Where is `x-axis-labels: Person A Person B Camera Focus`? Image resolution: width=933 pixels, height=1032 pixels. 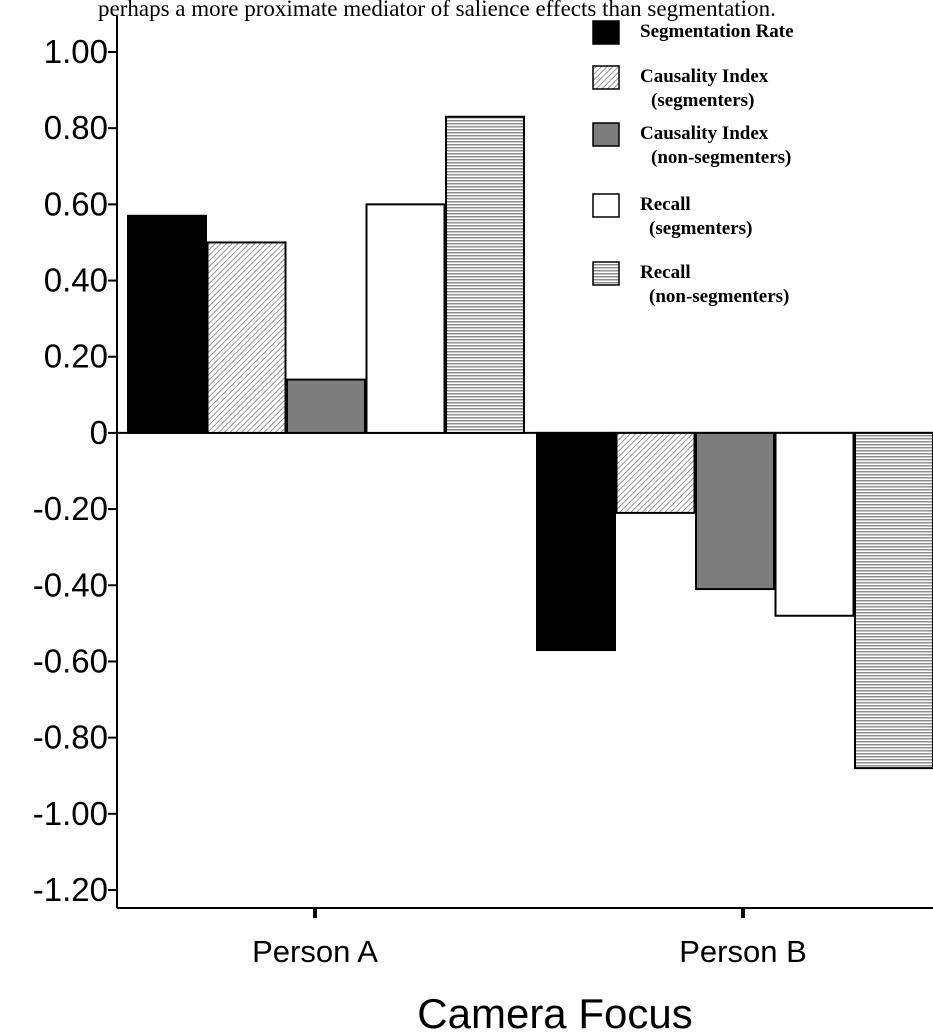
x-axis-labels: Person A Person B Camera Focus is located at coordinates (529, 983).